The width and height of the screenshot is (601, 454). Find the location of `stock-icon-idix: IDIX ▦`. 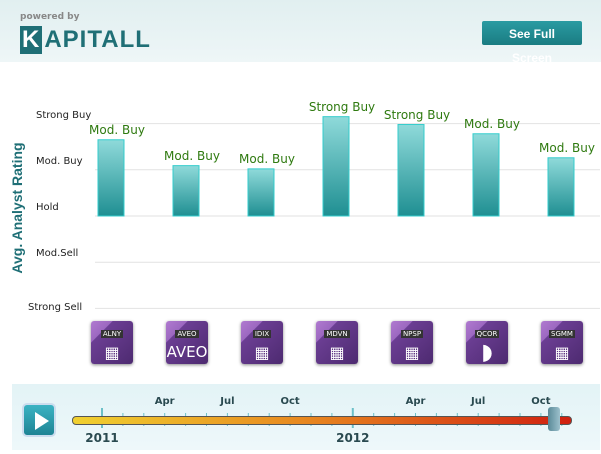

stock-icon-idix: IDIX ▦ is located at coordinates (262, 342).